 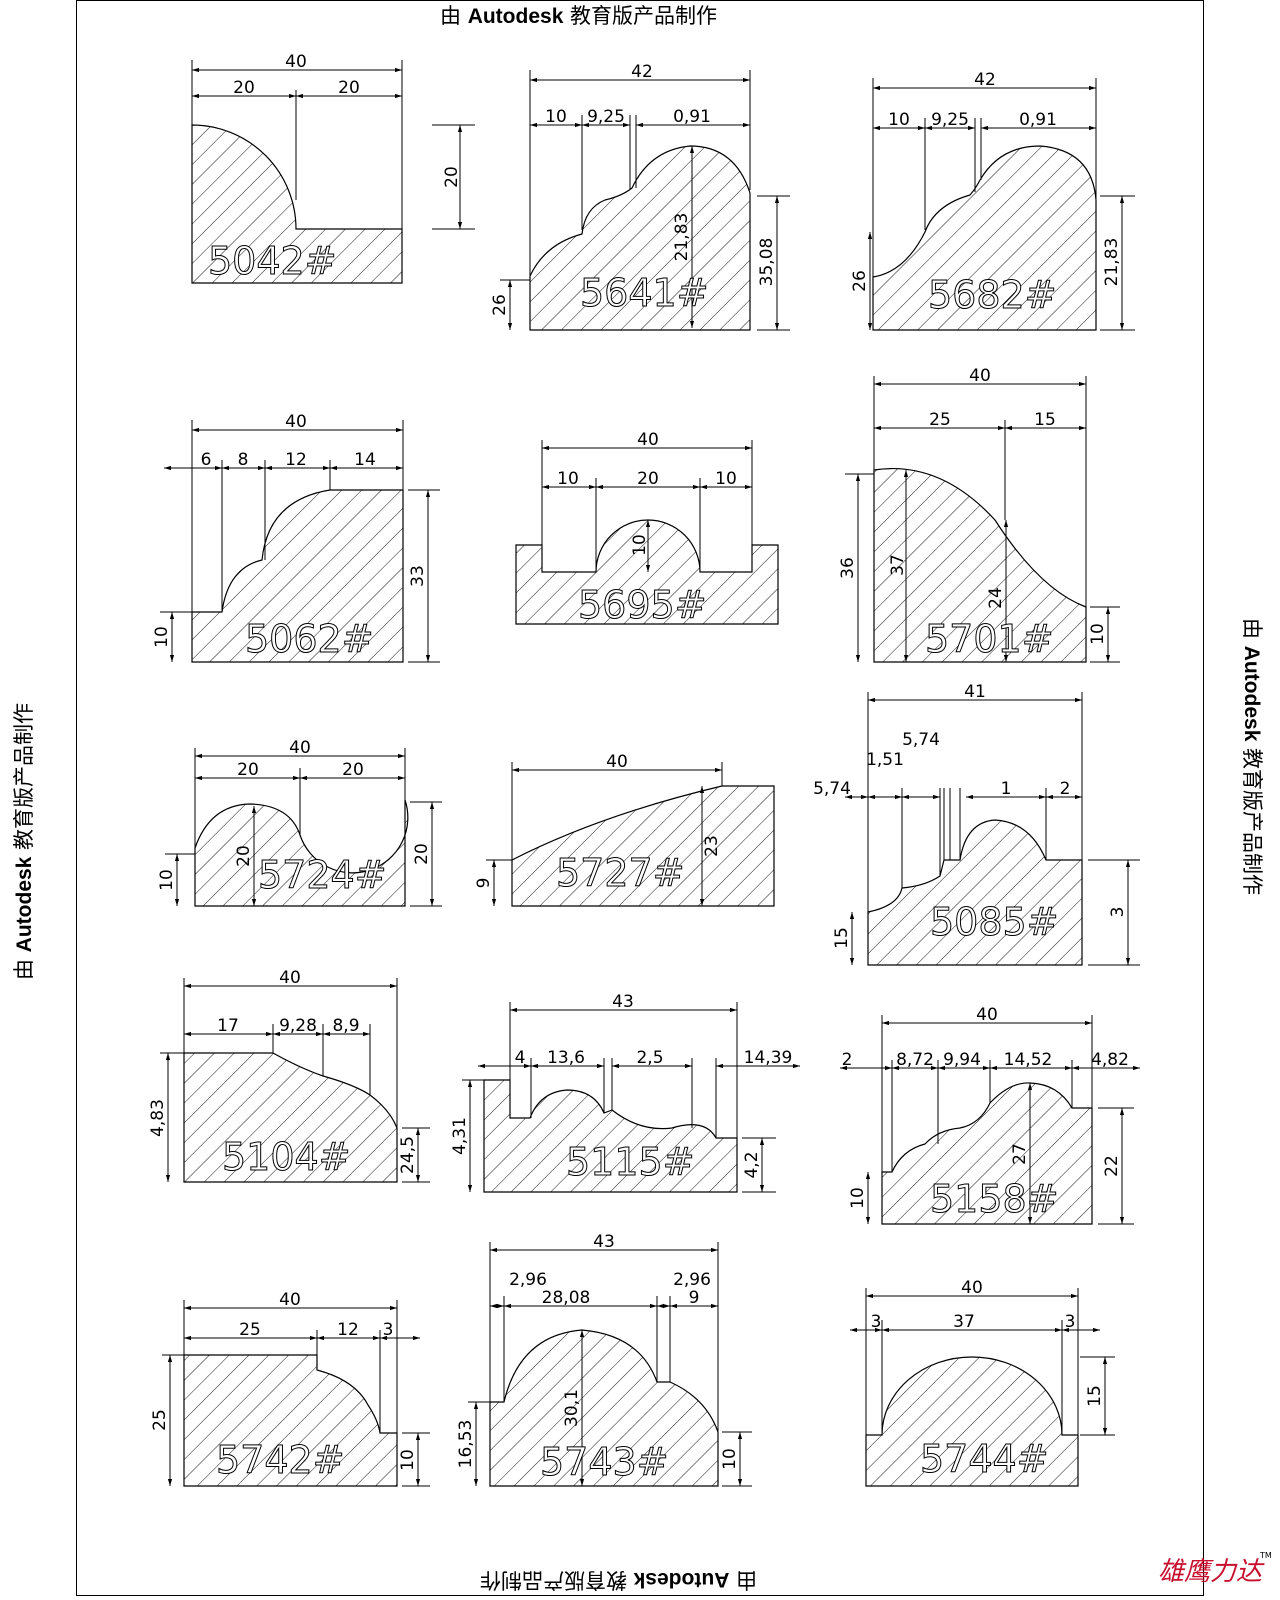 I want to click on dimension-value: 36, so click(x=848, y=568).